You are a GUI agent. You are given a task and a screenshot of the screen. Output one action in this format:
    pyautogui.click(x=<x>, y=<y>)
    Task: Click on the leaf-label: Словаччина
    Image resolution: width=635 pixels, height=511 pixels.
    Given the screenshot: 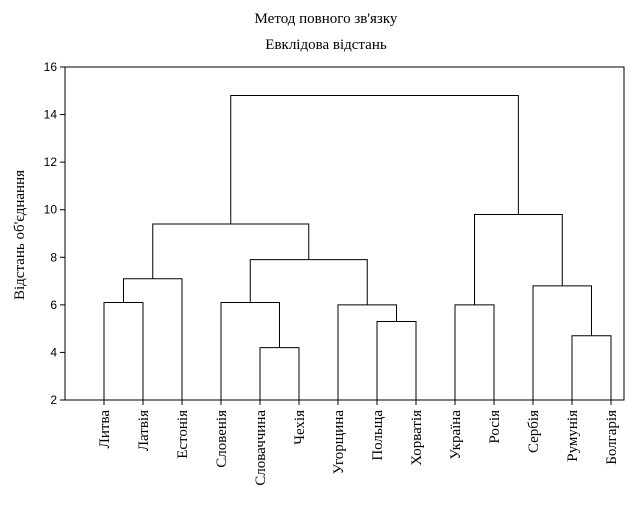 What is the action you would take?
    pyautogui.click(x=261, y=448)
    